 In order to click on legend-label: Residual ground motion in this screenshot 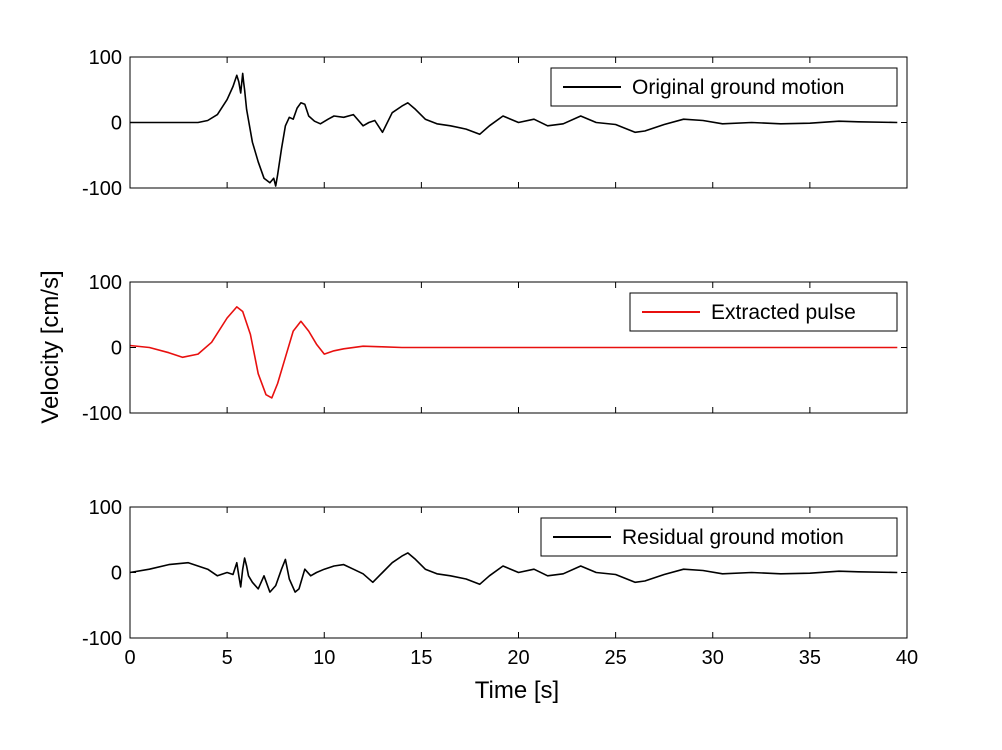, I will do `click(733, 537)`.